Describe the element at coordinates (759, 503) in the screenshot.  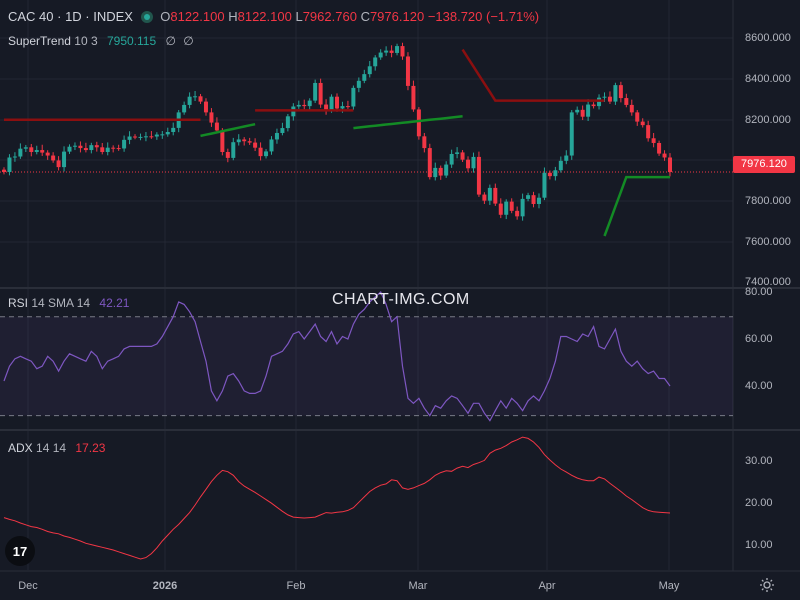
I see `adx-tick: 20.00` at that location.